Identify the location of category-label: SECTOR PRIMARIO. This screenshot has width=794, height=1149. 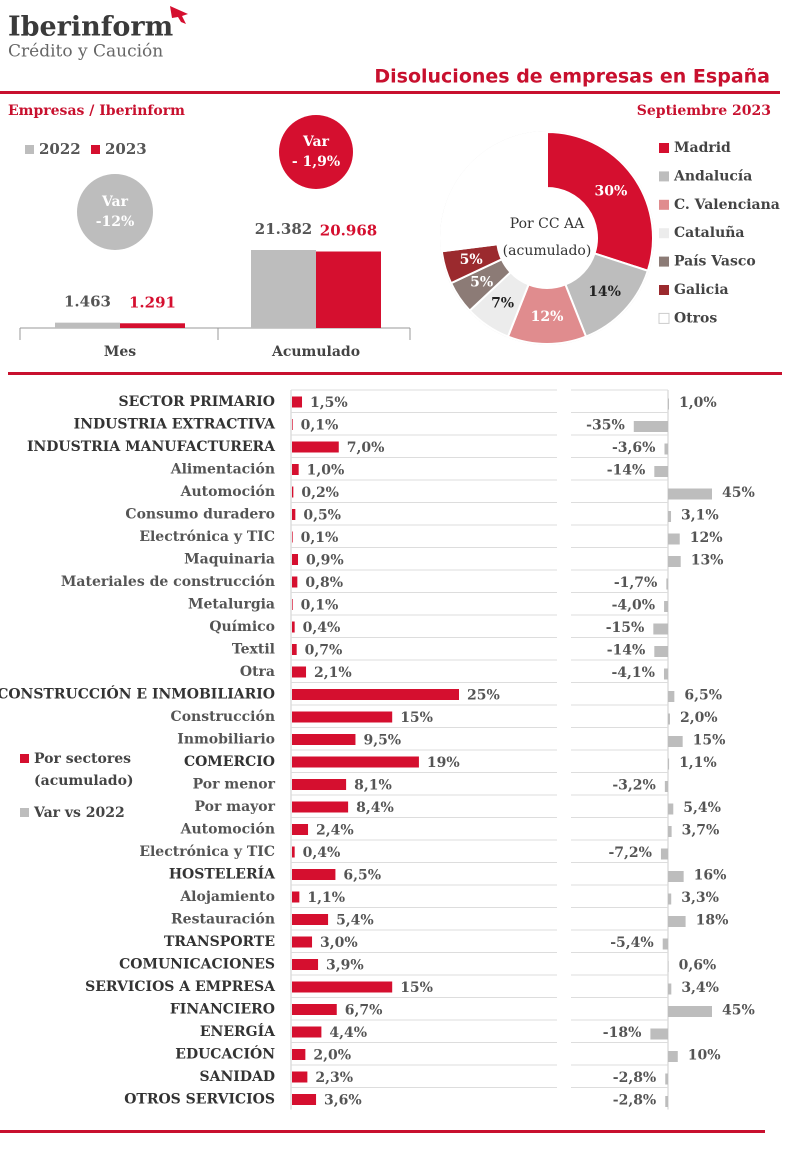
(197, 402).